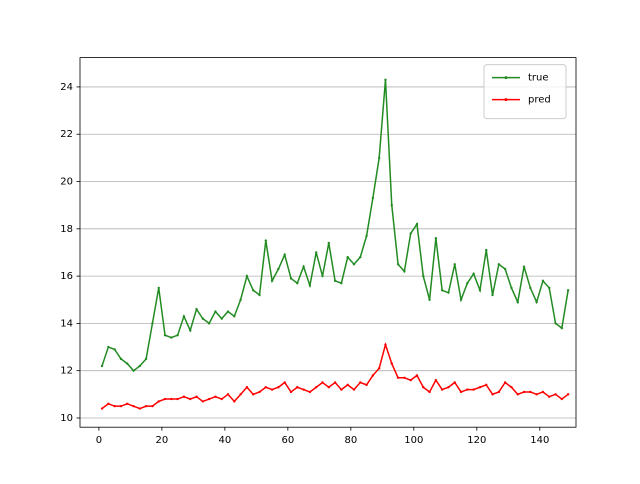 Image resolution: width=640 pixels, height=484 pixels. Describe the element at coordinates (66, 418) in the screenshot. I see `y-tick-label: 10` at that location.